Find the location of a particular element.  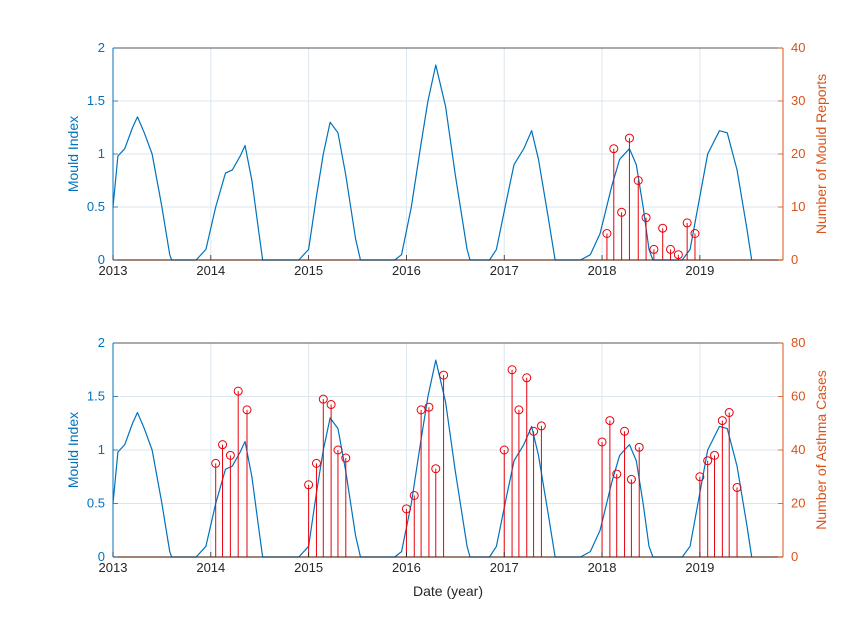

right-y-tick-label: 30 is located at coordinates (798, 100).